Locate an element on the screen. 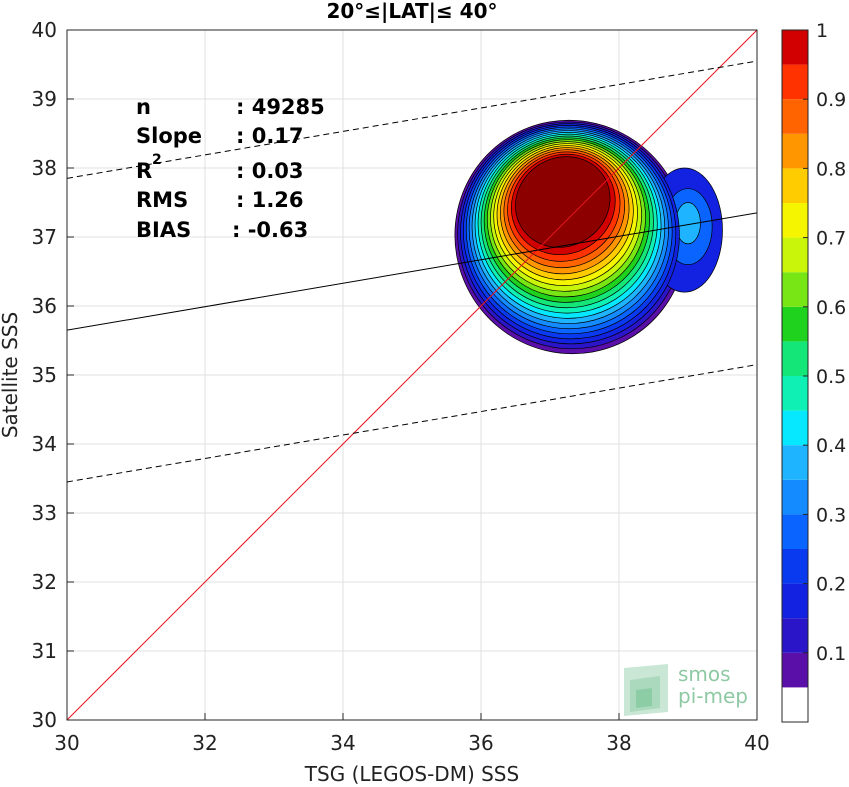  stat-r2-value: : 0.03 is located at coordinates (270, 171).